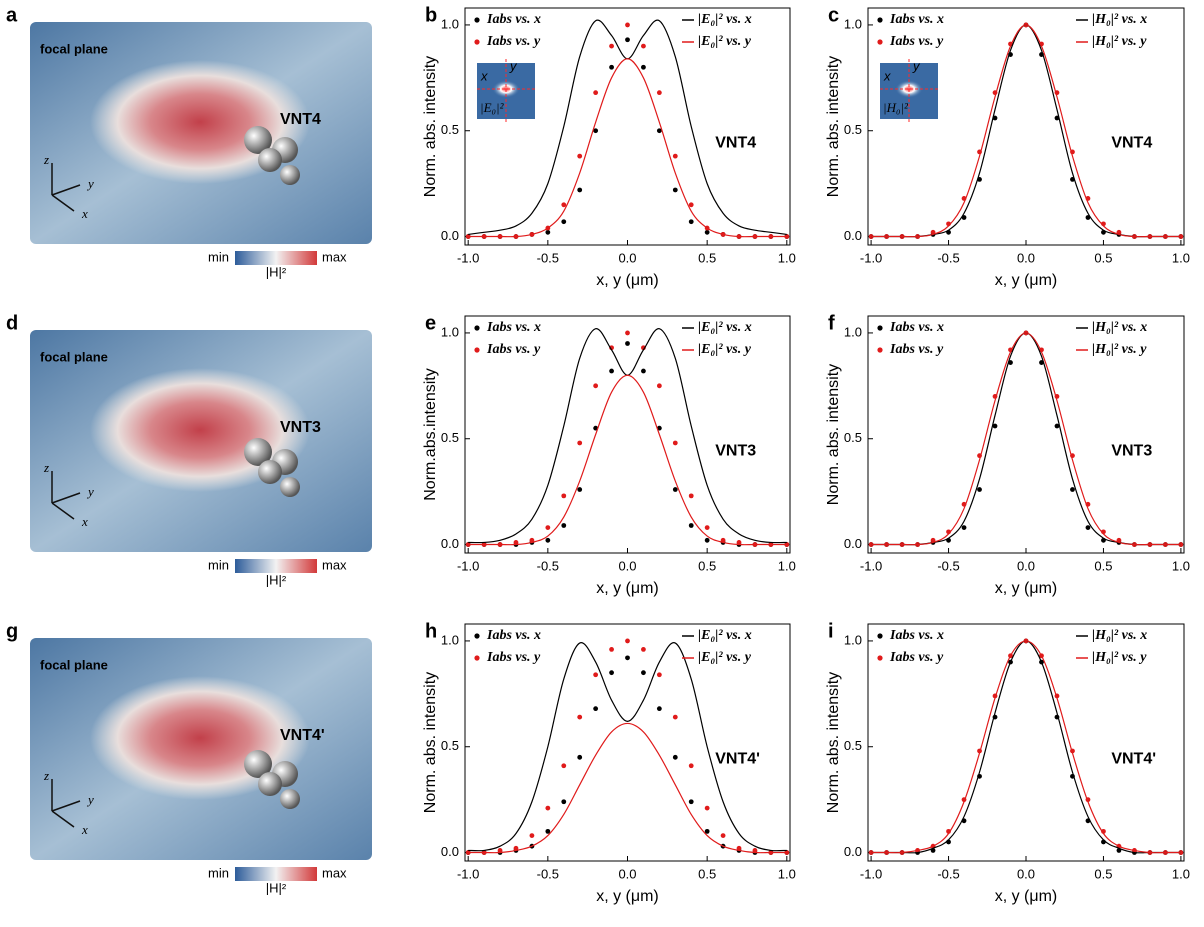 The image size is (1204, 927). I want to click on annotation: VNT4', so click(1133, 758).